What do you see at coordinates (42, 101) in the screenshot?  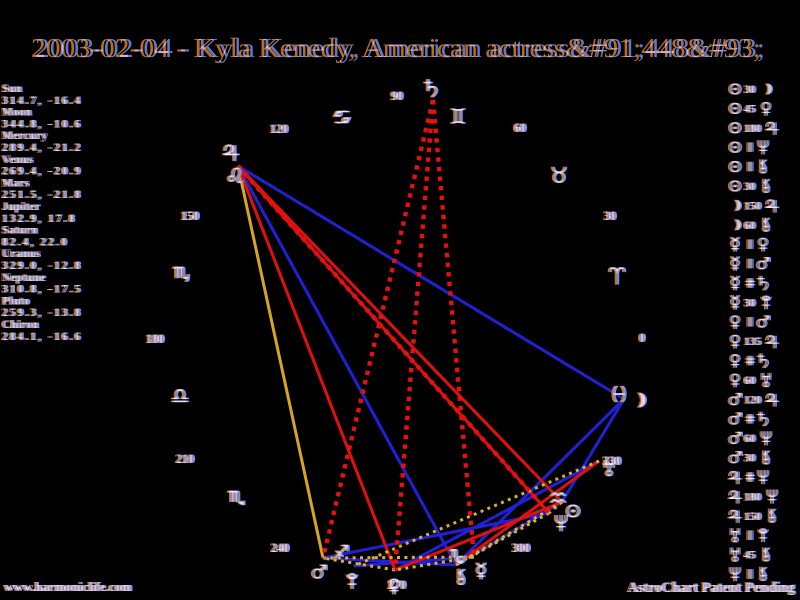 I see `svg-text: 314.7, -16.4` at bounding box center [42, 101].